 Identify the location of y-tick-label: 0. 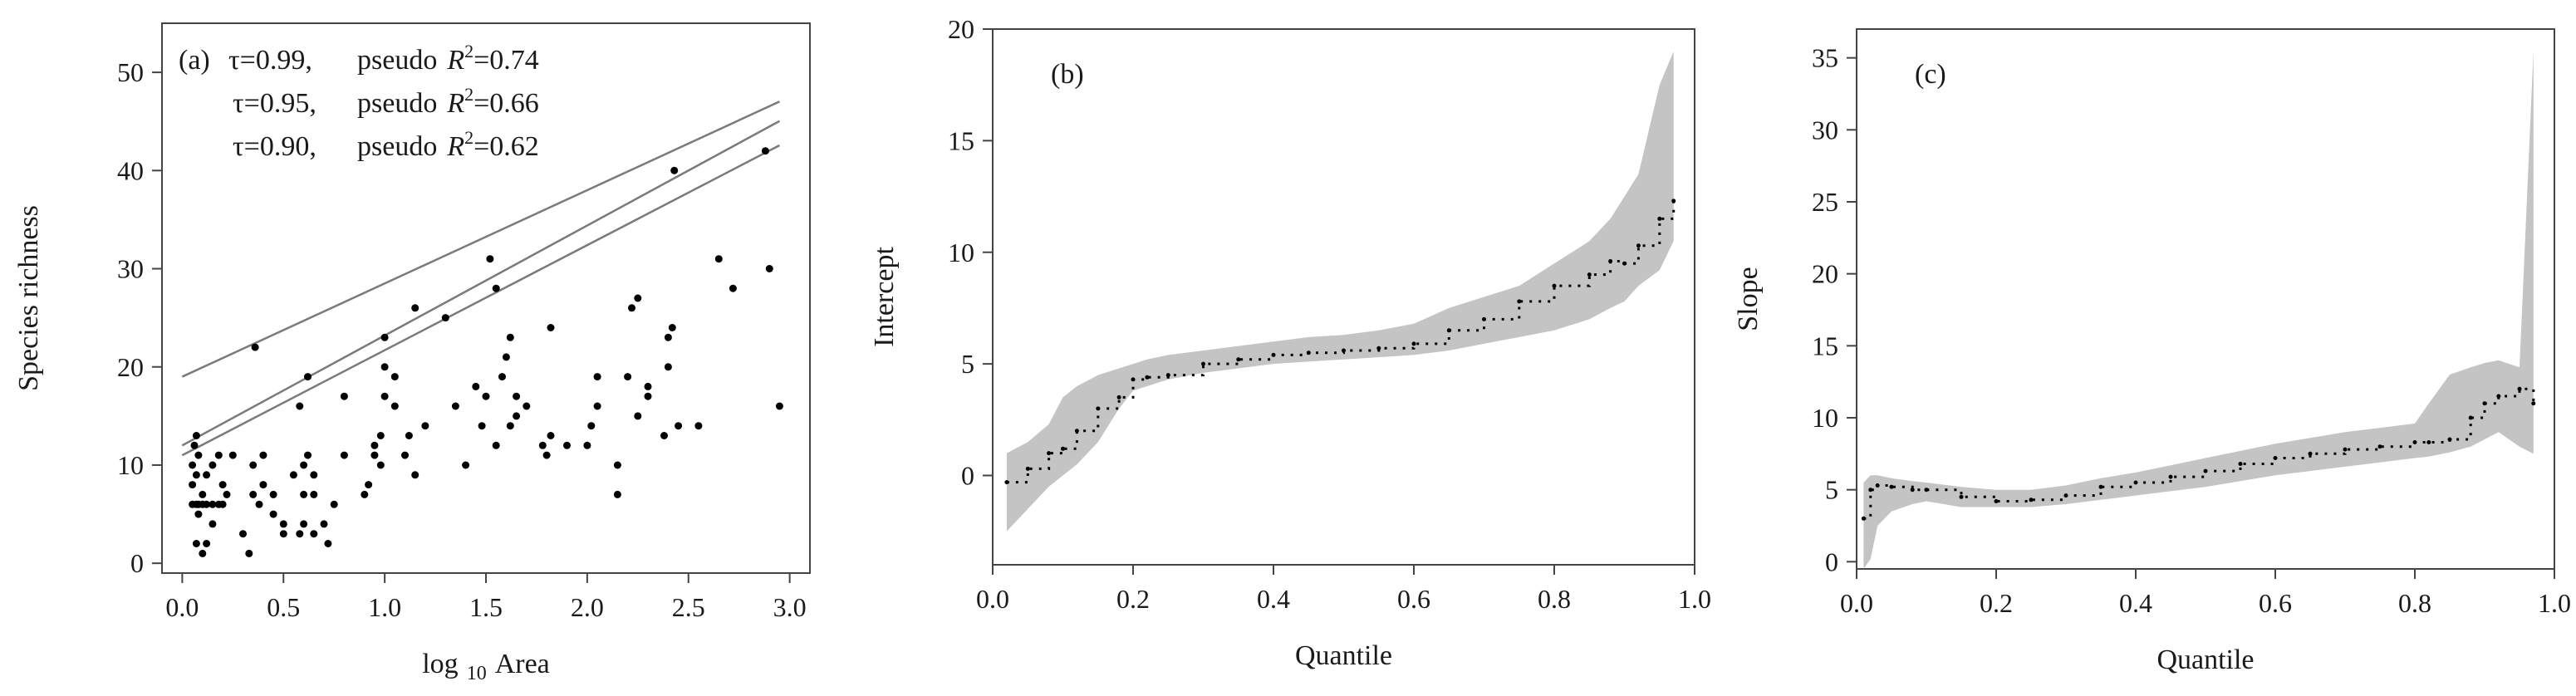
(967, 476).